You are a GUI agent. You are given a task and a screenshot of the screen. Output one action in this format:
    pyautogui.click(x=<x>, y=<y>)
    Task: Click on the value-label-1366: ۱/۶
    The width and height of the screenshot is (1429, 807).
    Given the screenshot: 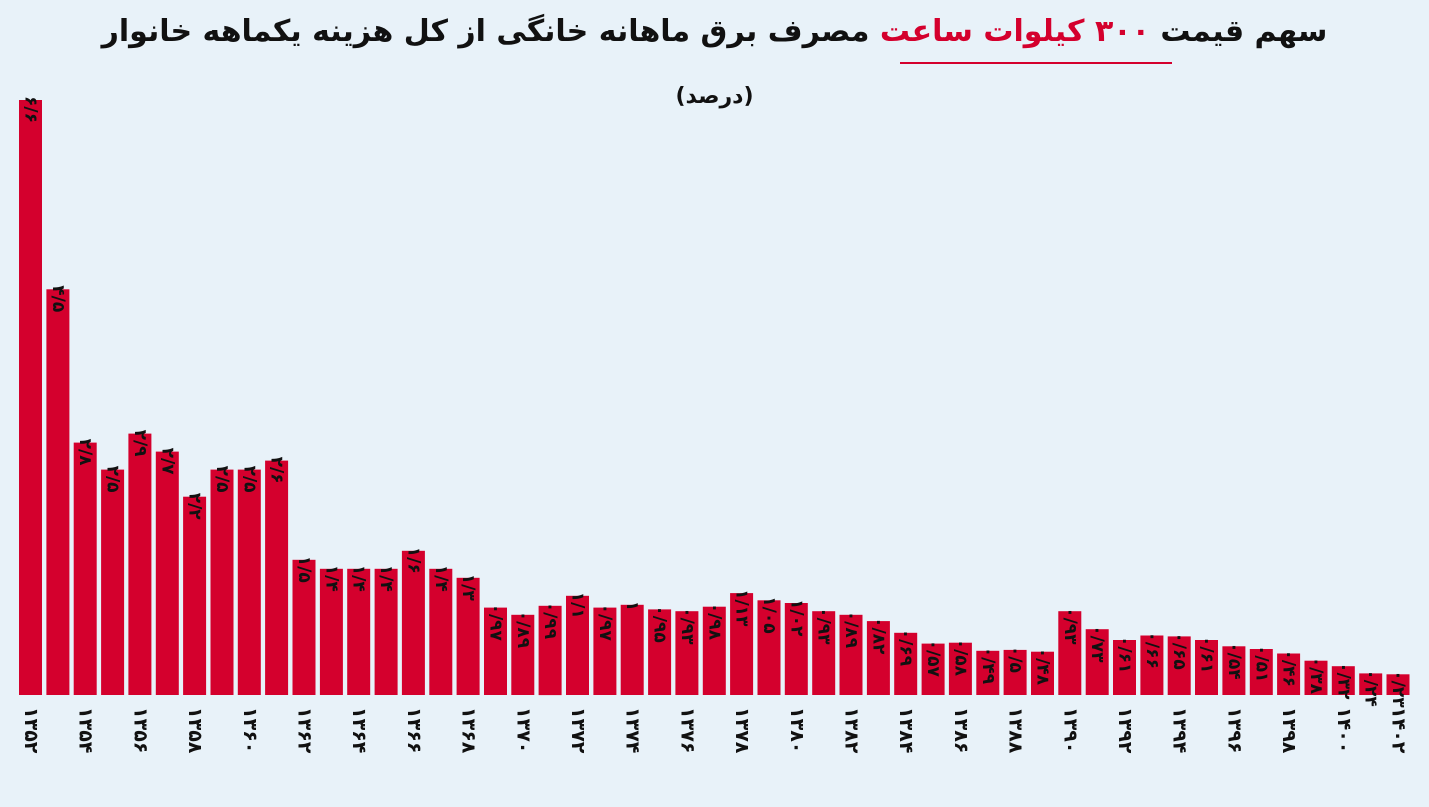 What is the action you would take?
    pyautogui.click(x=413, y=560)
    